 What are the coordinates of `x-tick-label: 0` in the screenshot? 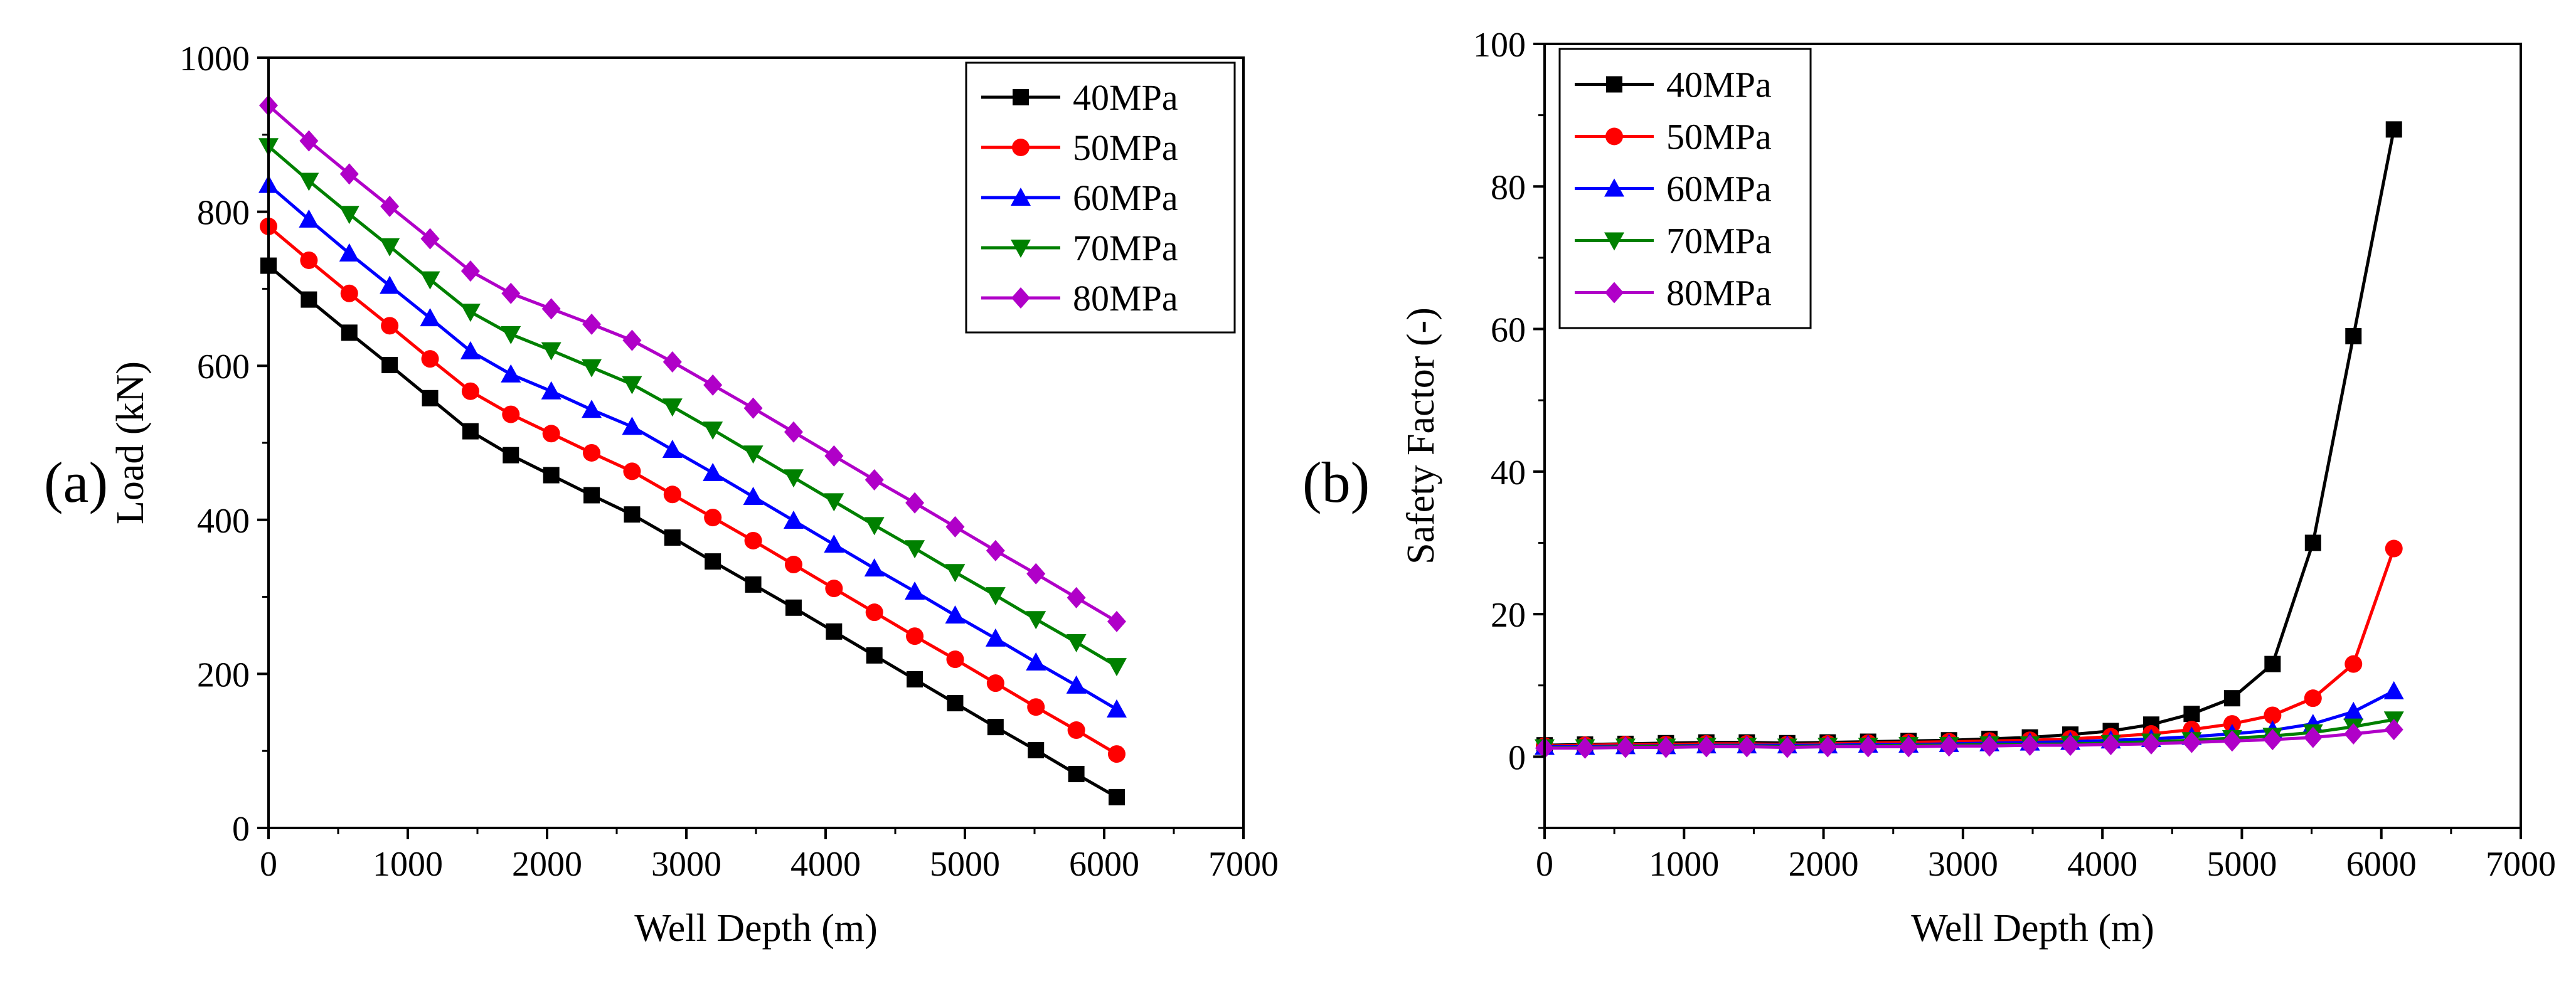 It's located at (268, 864).